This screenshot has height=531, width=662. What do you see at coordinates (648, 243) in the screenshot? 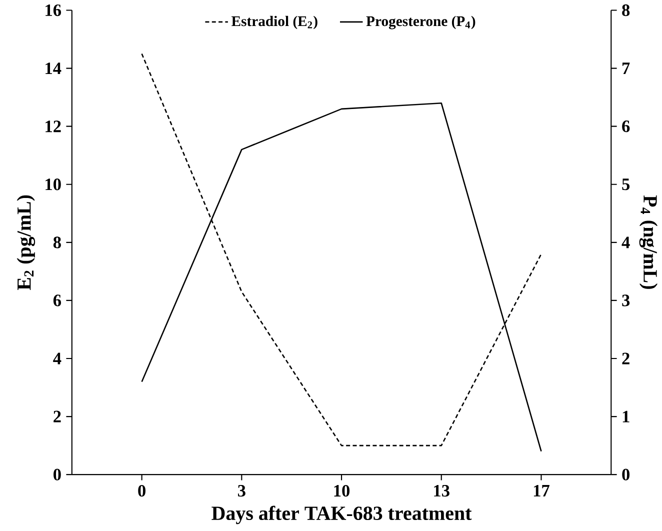
I see `y2-axis-title: P$_{4}$ (ng/mL)` at bounding box center [648, 243].